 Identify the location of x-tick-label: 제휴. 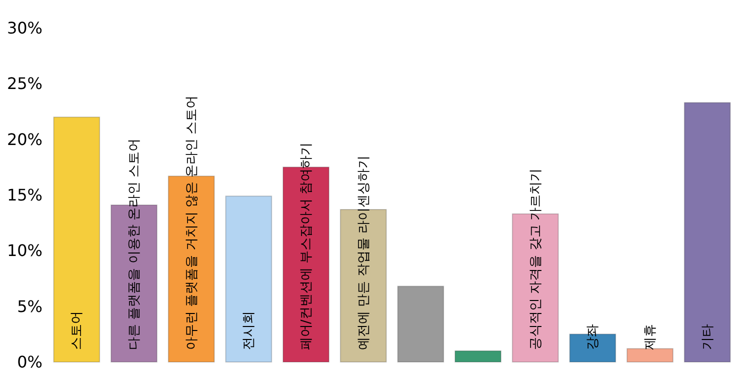
(650, 337).